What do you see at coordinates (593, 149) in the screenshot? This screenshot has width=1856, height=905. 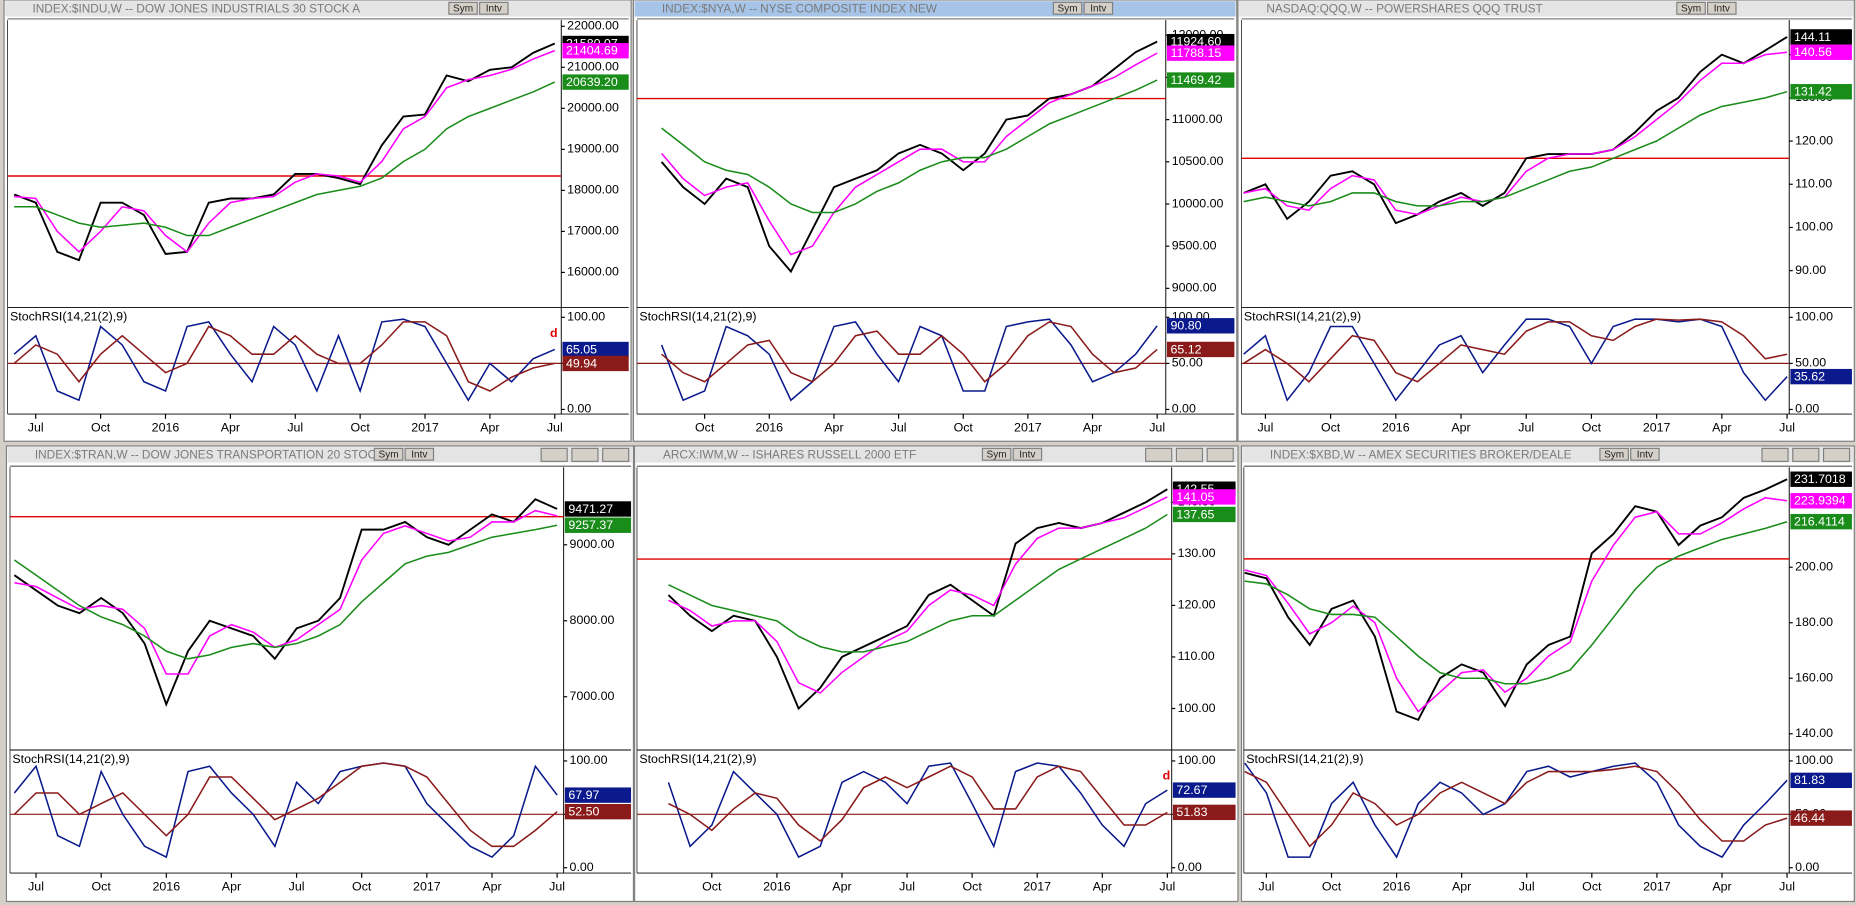 I see `y-tick-label: 19000.00` at bounding box center [593, 149].